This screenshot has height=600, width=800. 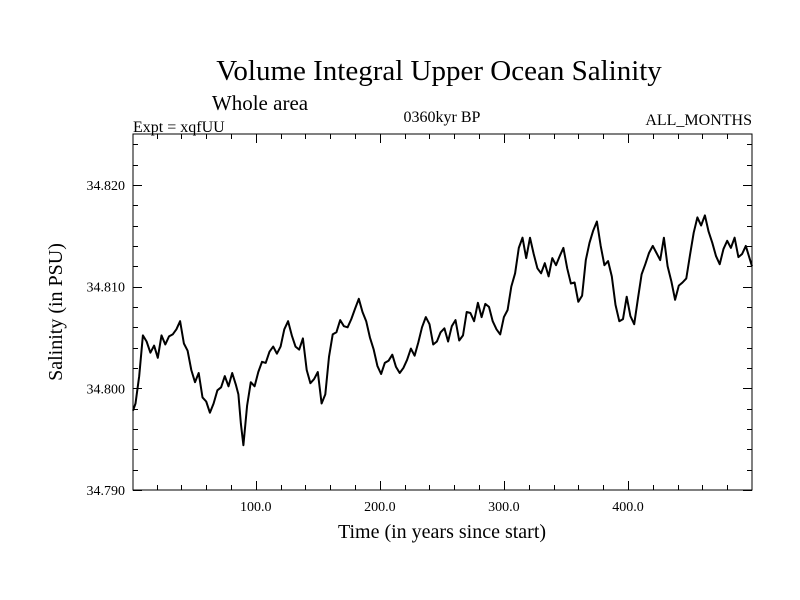 I want to click on x-tick-label: 100.0, so click(x=256, y=507).